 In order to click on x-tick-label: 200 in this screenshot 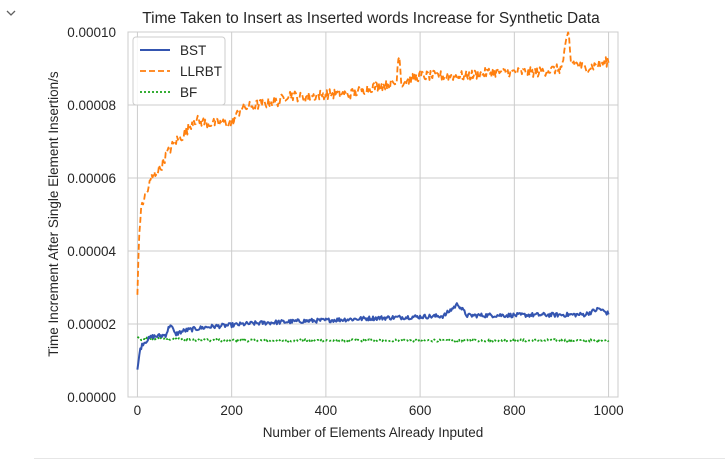, I will do `click(231, 410)`.